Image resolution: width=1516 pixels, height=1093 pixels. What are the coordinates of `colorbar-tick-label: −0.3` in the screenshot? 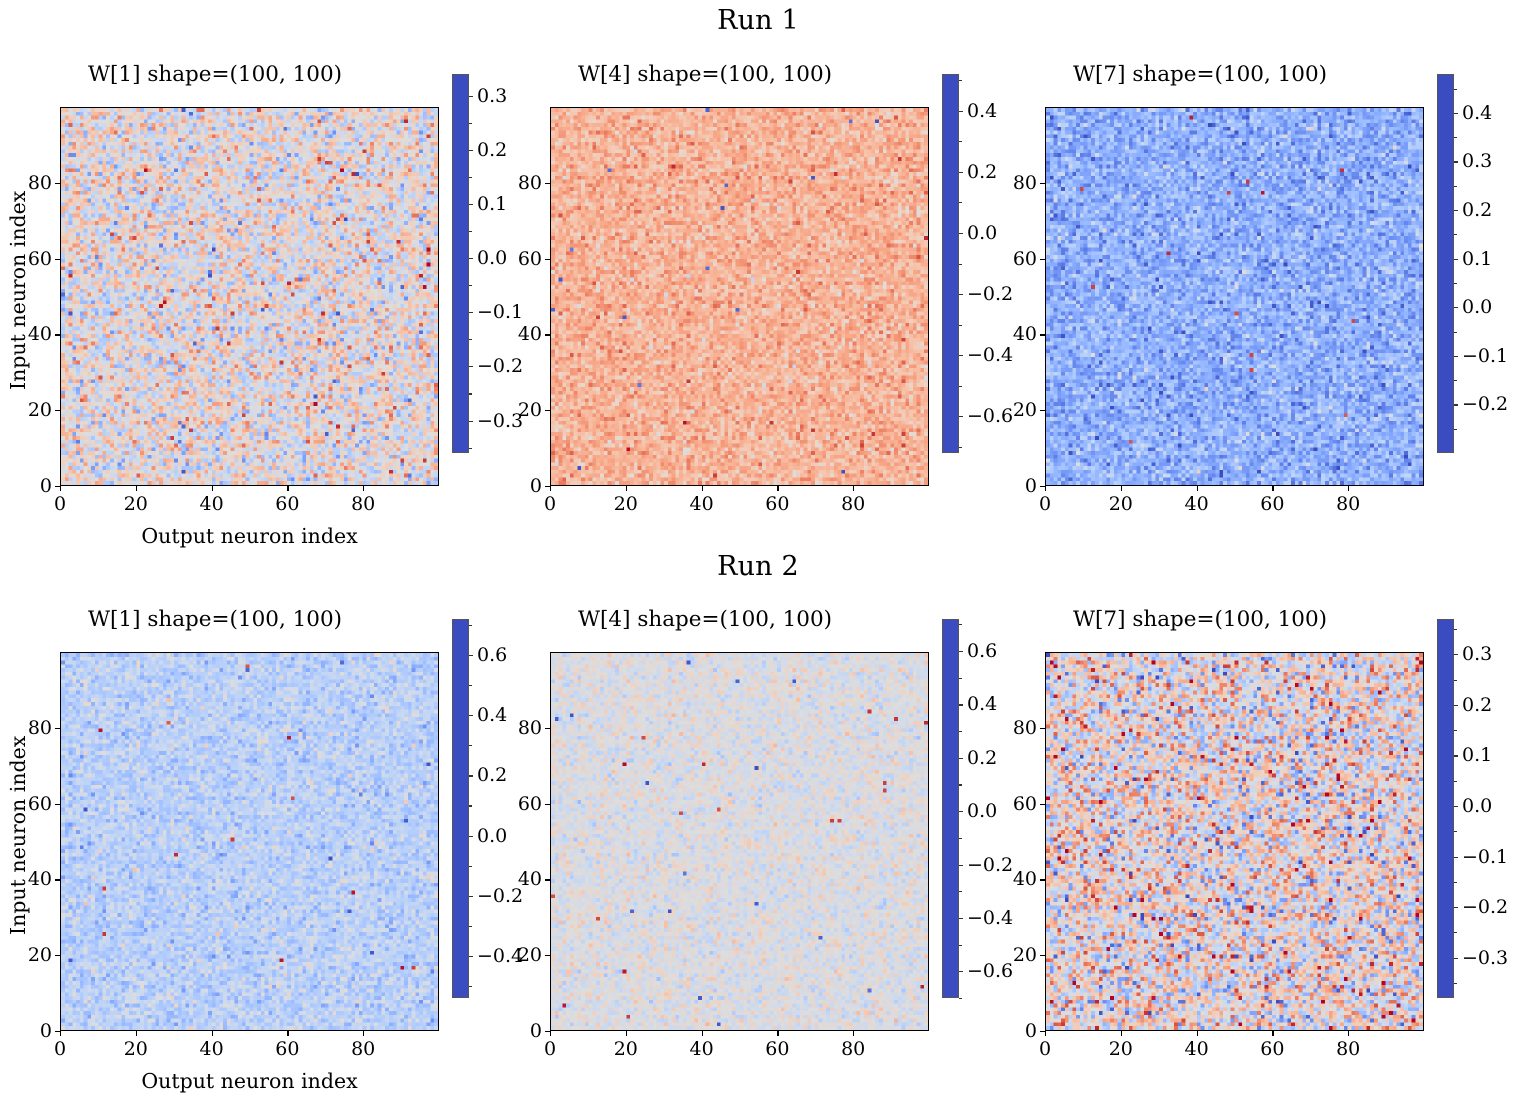 It's located at (500, 420).